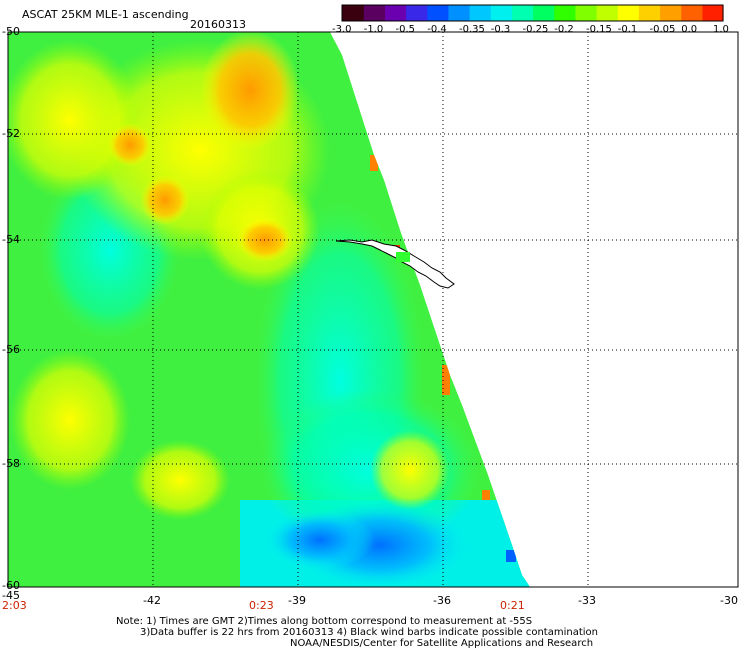  Describe the element at coordinates (11, 585) in the screenshot. I see `lat-label: -60` at that location.